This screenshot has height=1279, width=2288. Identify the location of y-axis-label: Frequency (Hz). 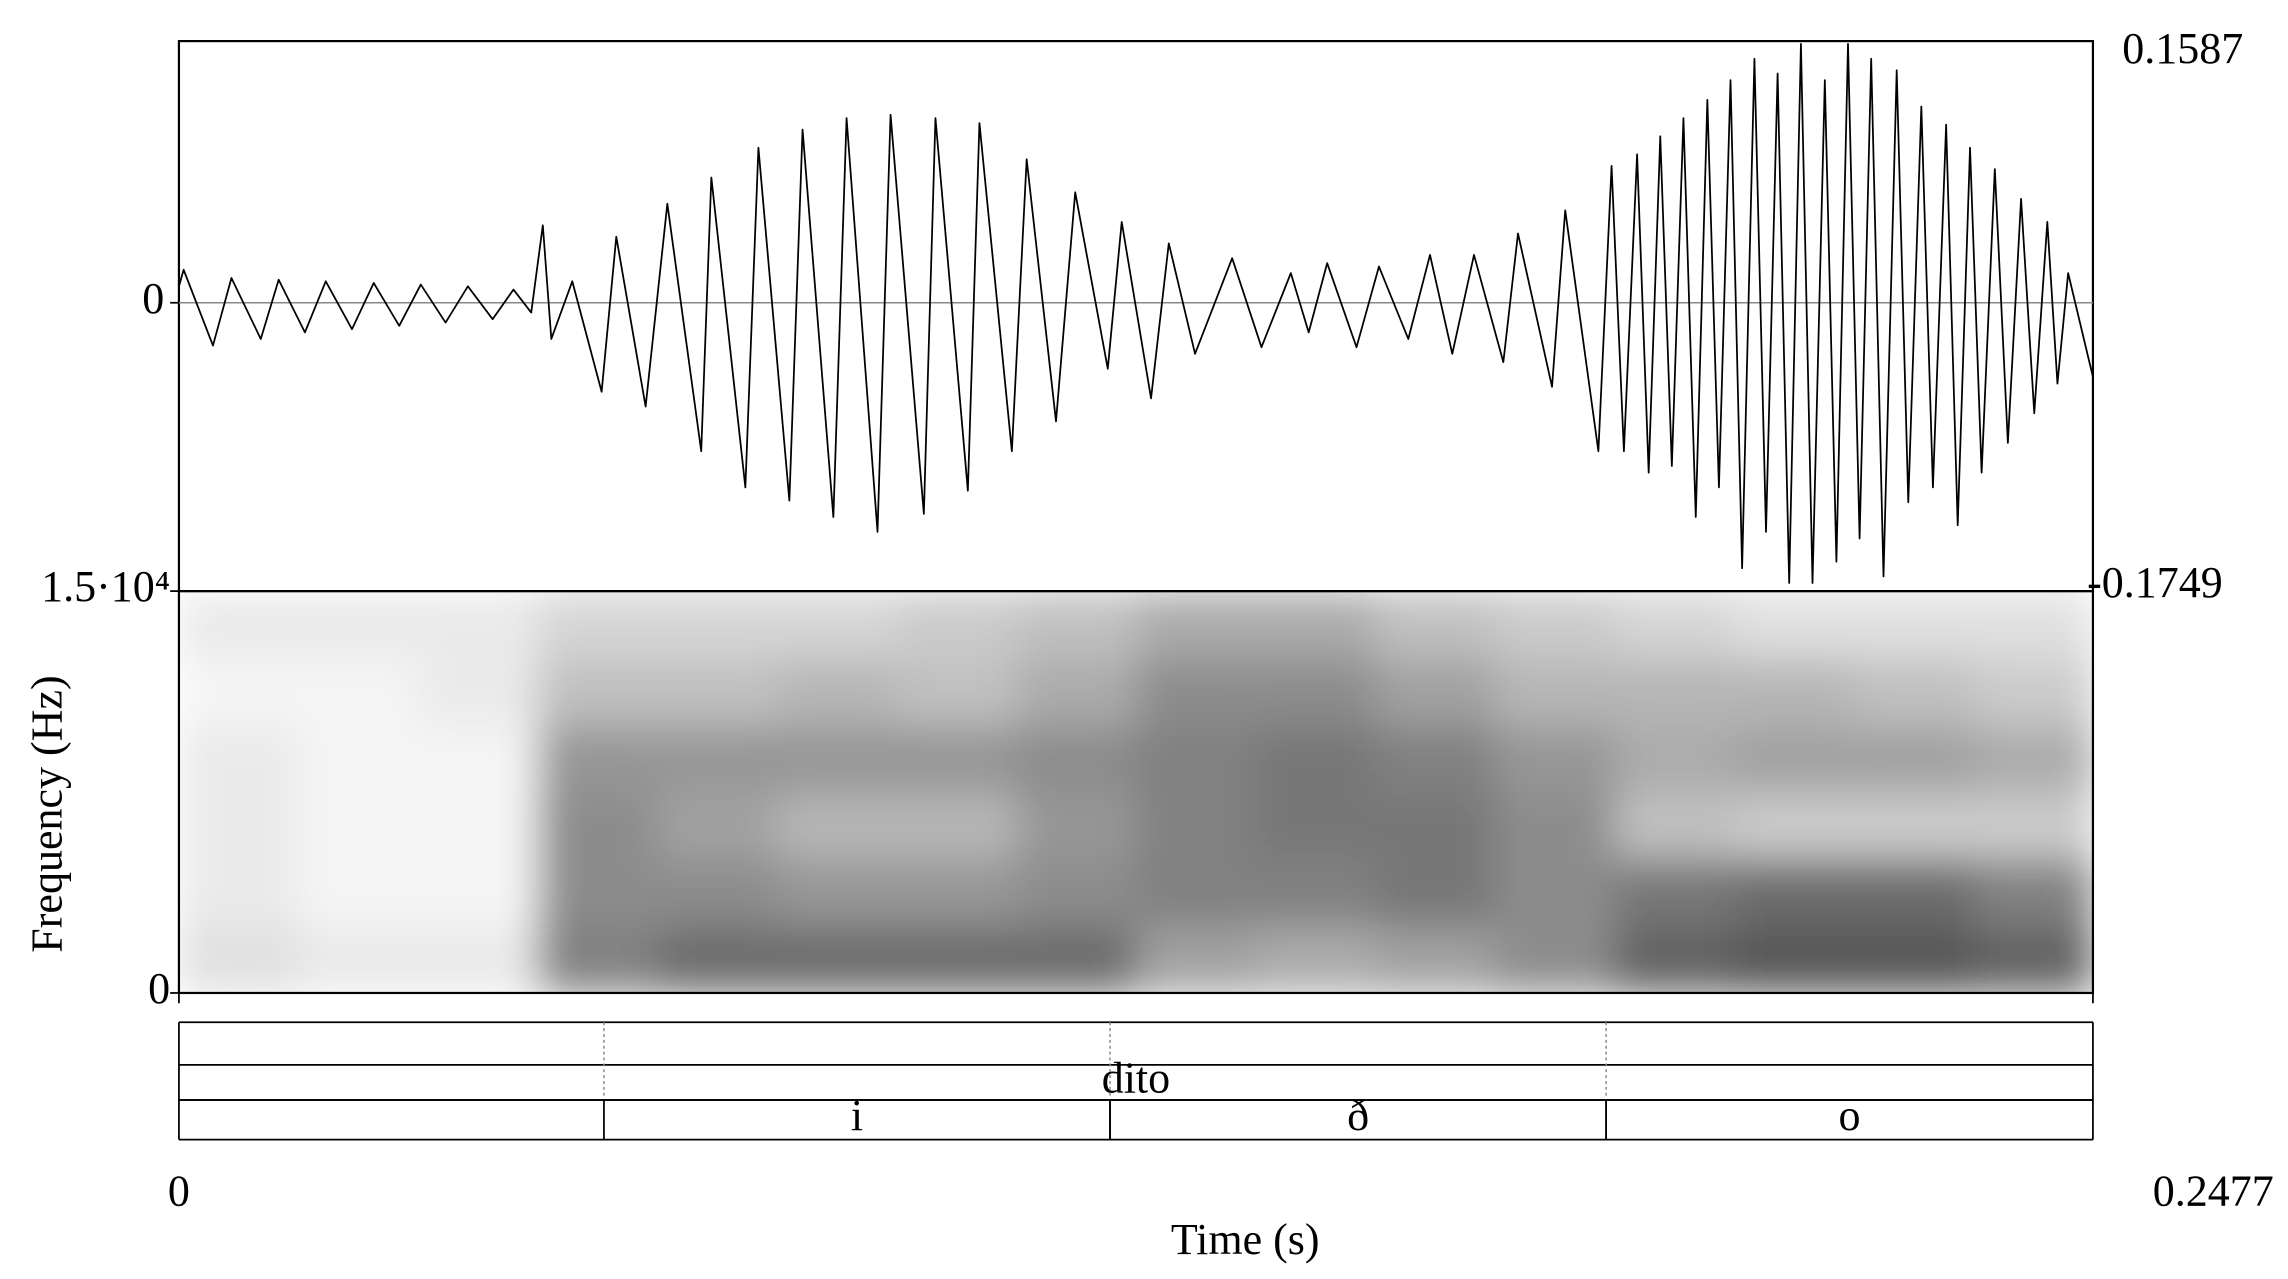
(46, 813).